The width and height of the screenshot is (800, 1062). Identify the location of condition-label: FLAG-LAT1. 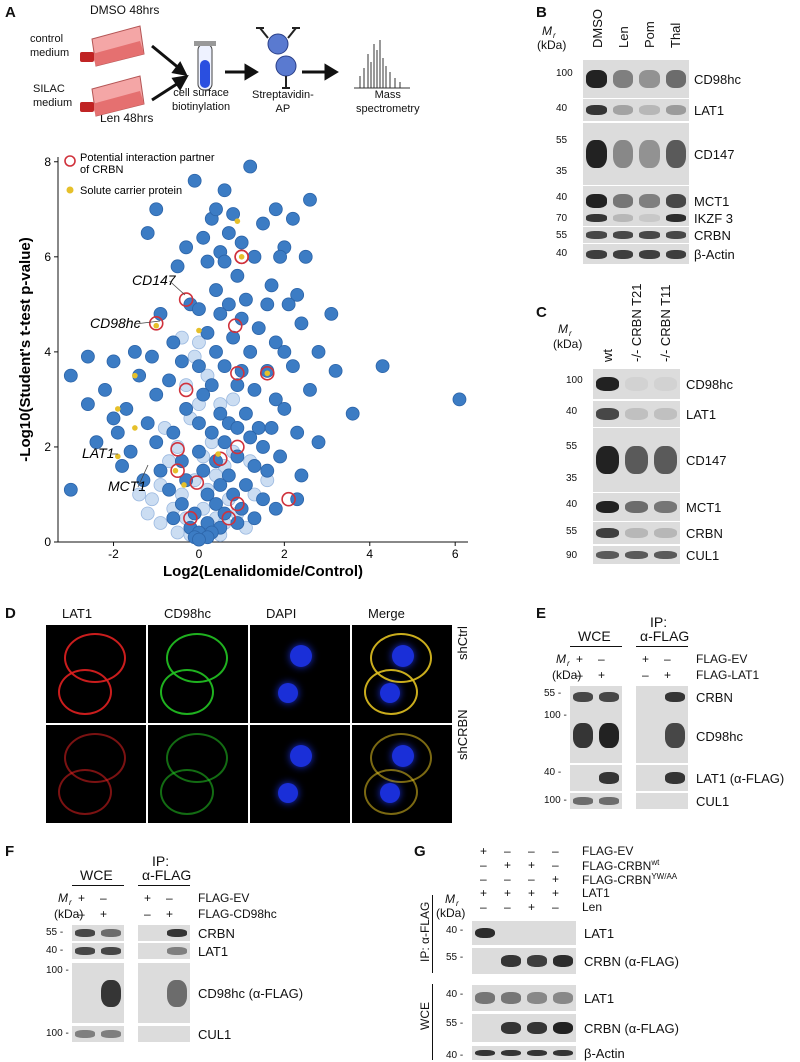
(728, 675).